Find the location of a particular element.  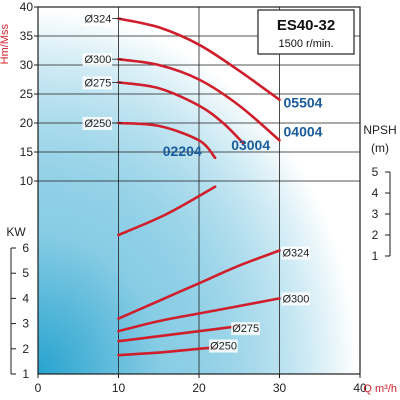

model-label: 05504 is located at coordinates (303, 103).